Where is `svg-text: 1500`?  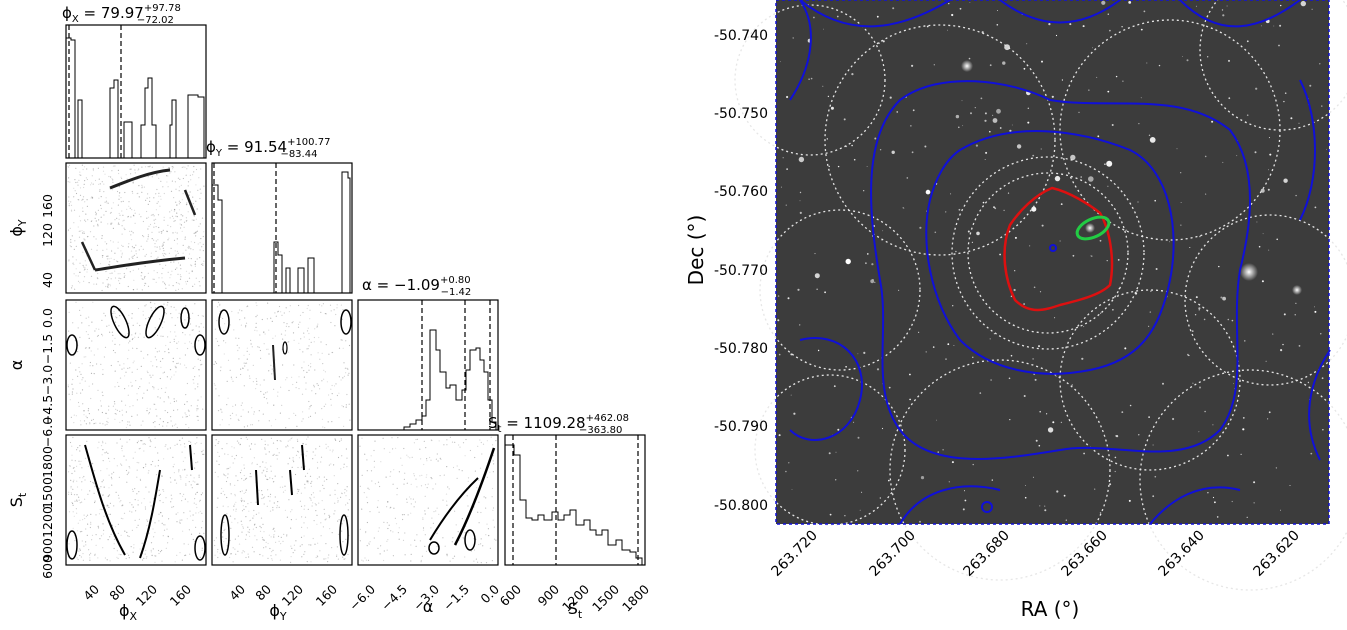
svg-text: 1500 is located at coordinates (605, 597).